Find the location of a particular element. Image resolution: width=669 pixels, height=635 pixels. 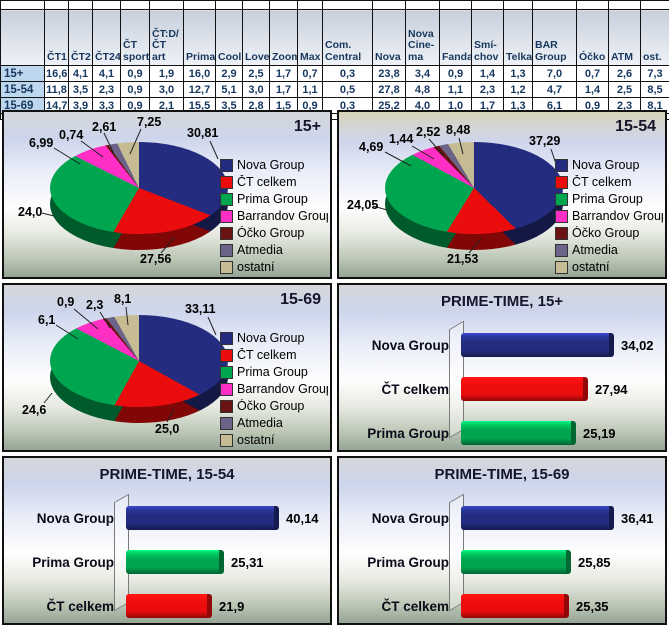

pie-value-label: 30,81 is located at coordinates (203, 133).